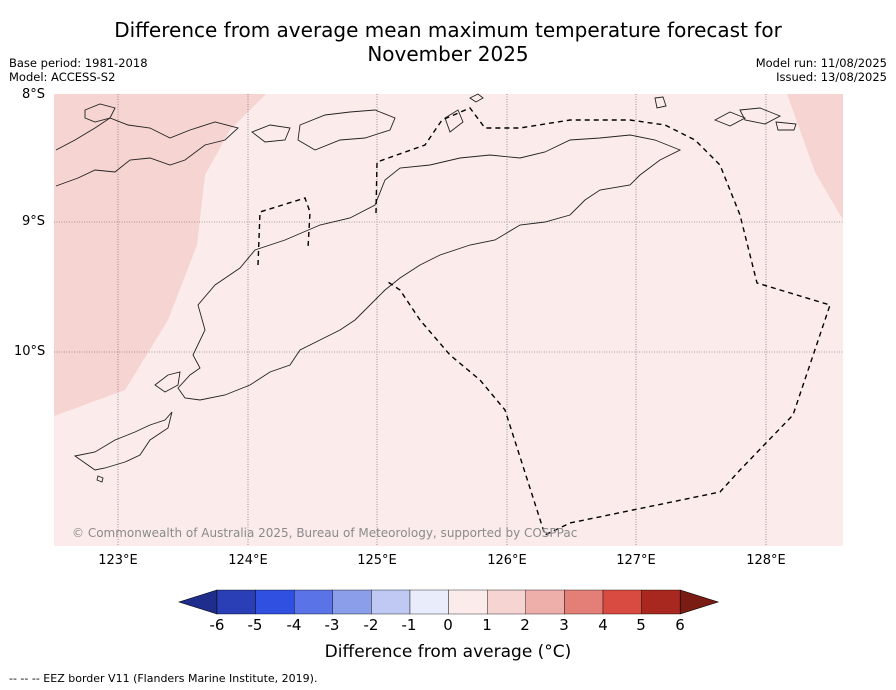 The width and height of the screenshot is (896, 690). Describe the element at coordinates (255, 625) in the screenshot. I see `colorbar-tick: -5` at that location.